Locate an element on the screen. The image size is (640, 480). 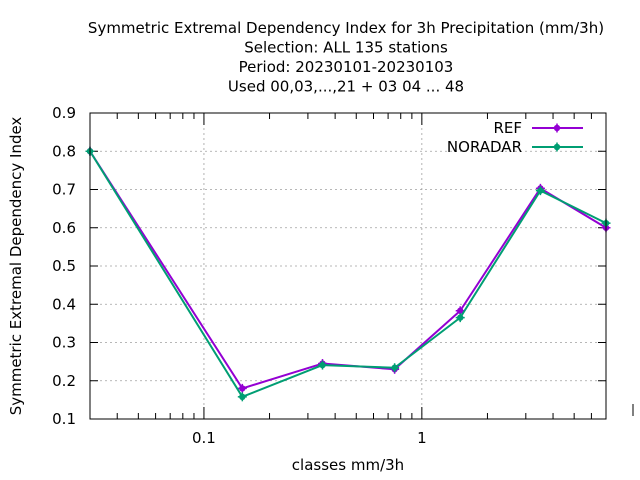
y-tick-label: 0.2 is located at coordinates (64, 381).